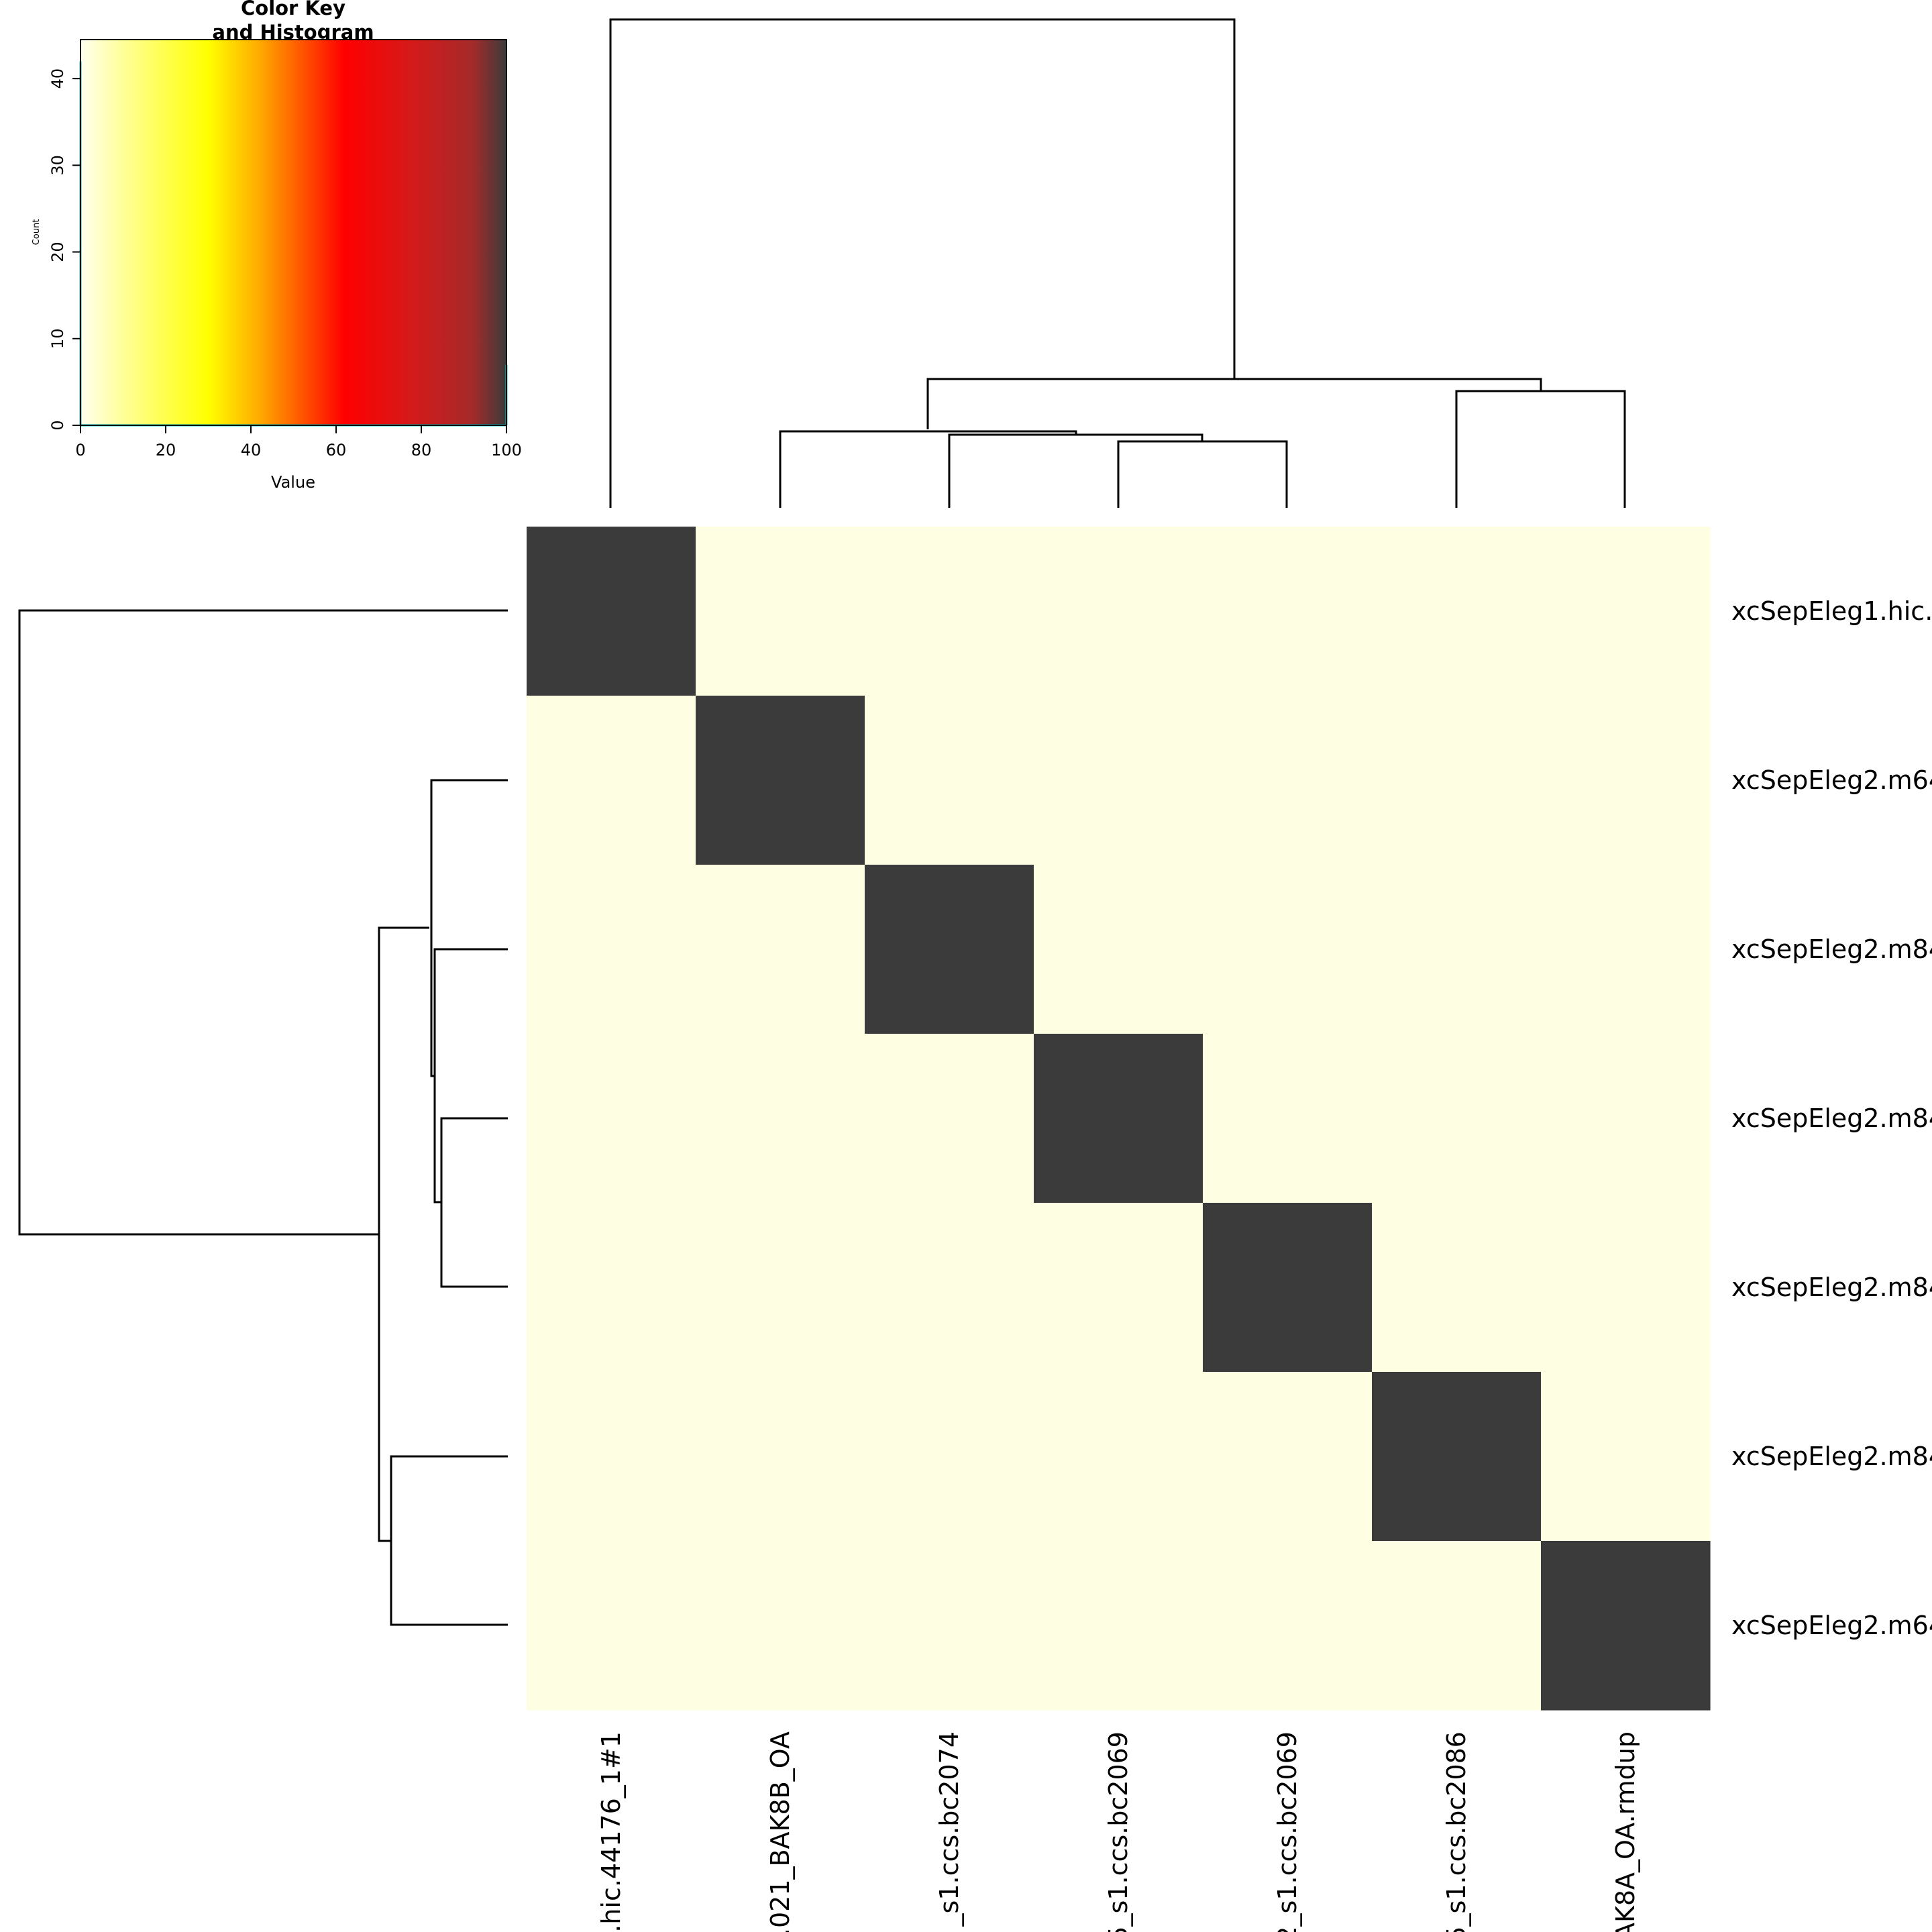  What do you see at coordinates (1287, 1831) in the screenshot?
I see `column-label: 2_s1.ccs.bc2069` at bounding box center [1287, 1831].